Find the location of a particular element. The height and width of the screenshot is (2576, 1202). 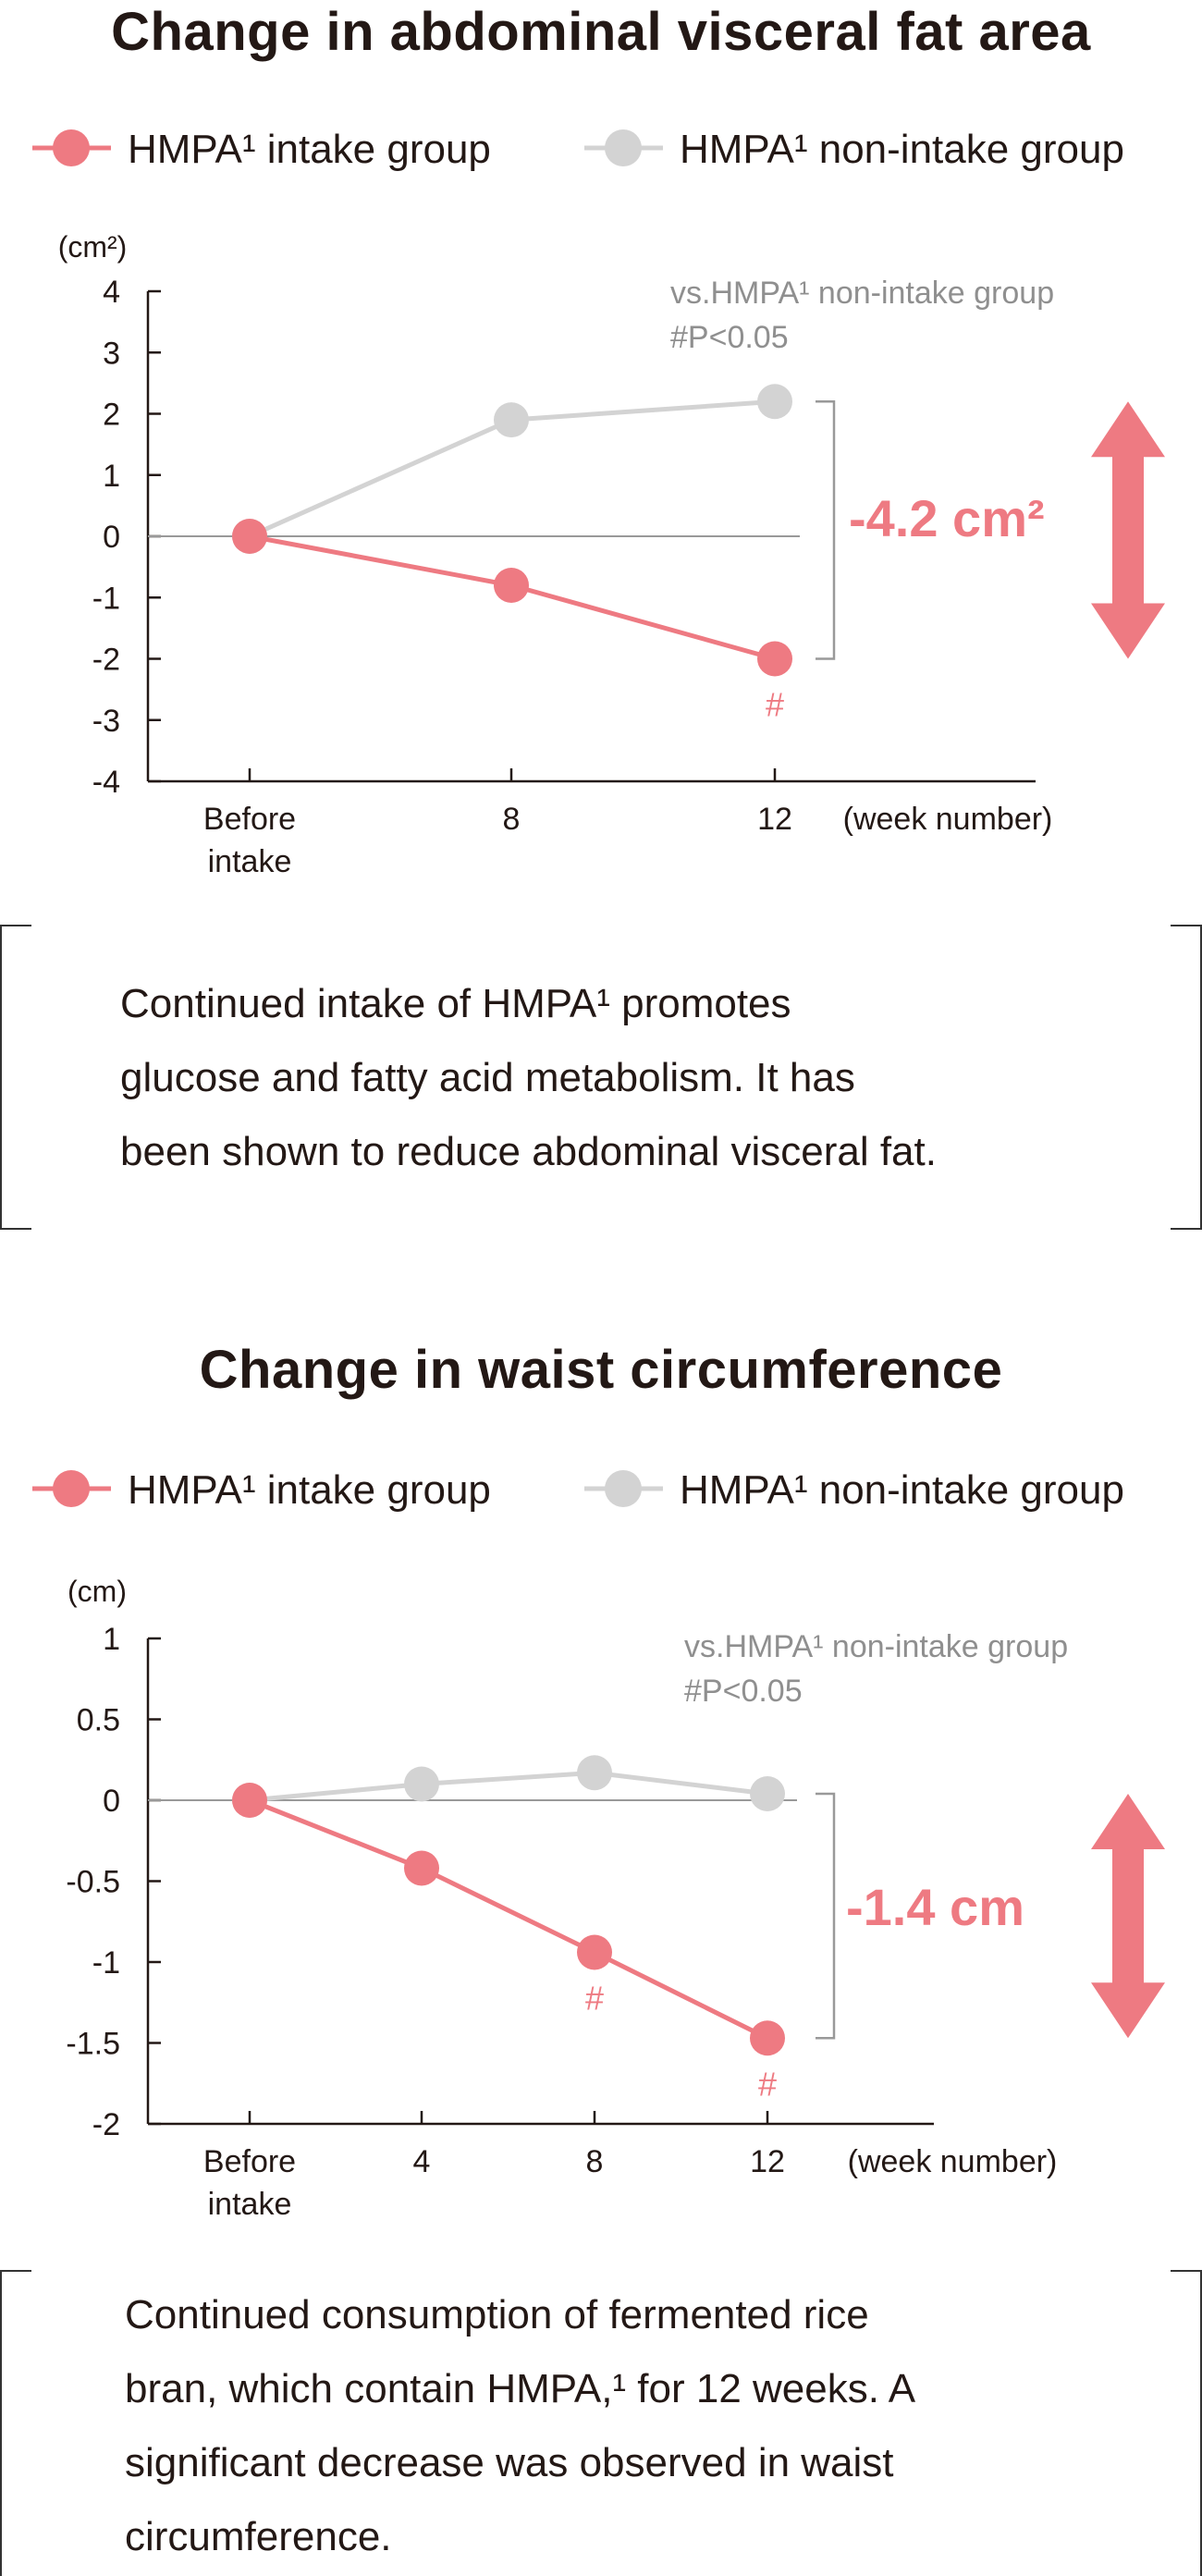

y-tick-label: -1.5 is located at coordinates (93, 2044).